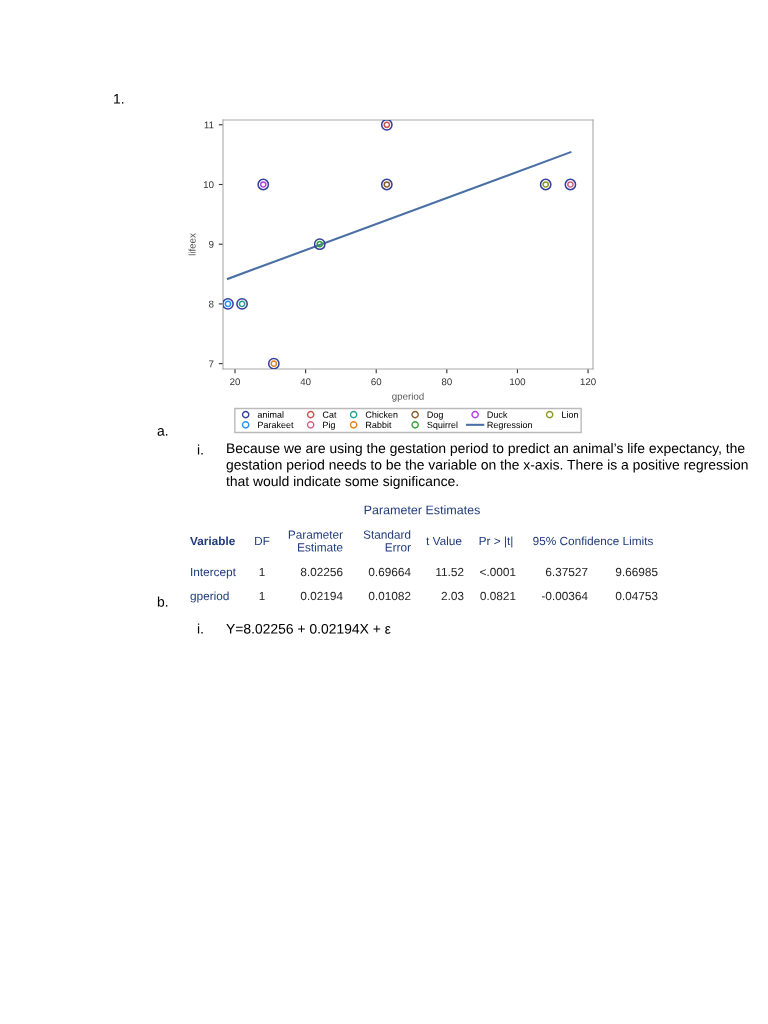 Image resolution: width=768 pixels, height=1024 pixels. I want to click on text: Parameter Estimates, so click(422, 510).